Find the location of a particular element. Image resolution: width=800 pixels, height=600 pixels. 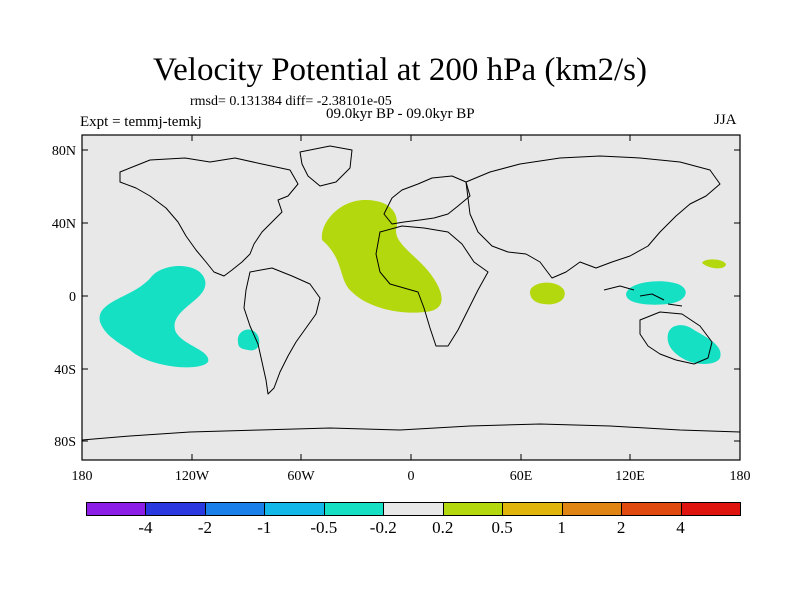

negative-anomaly-maritime-continent is located at coordinates (656, 293).